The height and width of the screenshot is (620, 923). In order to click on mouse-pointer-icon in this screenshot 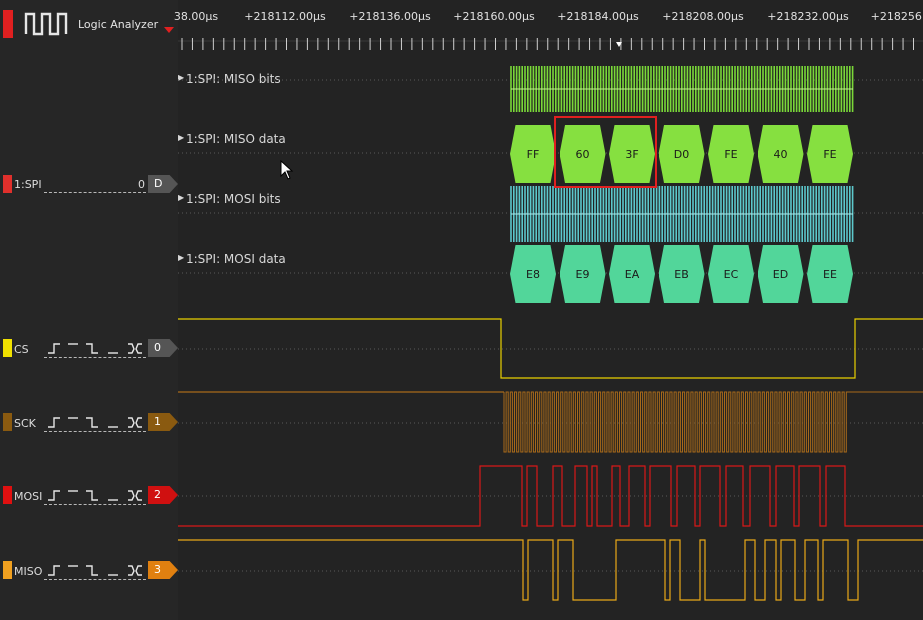, I will do `click(287, 171)`.